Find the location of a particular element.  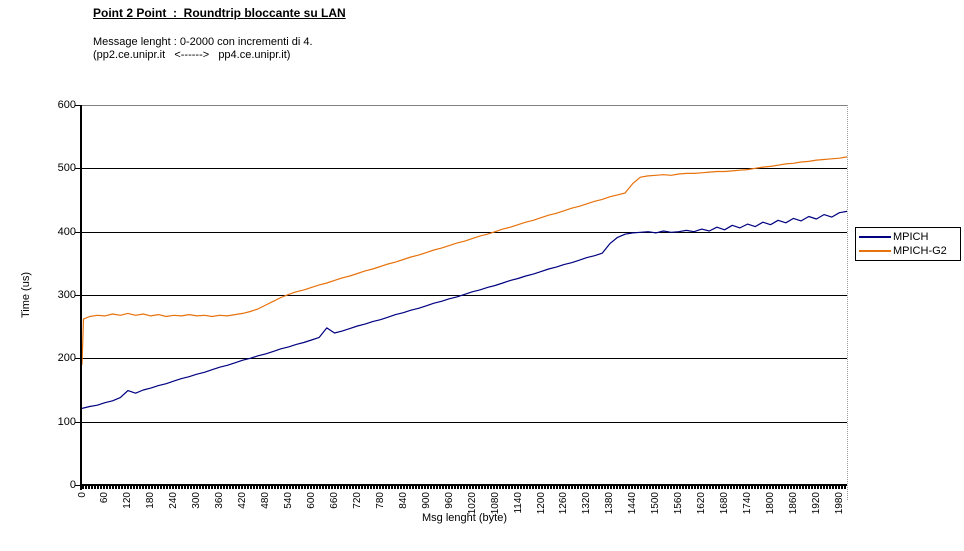

x-axis-title: Msg lenght (byte) is located at coordinates (464, 518).